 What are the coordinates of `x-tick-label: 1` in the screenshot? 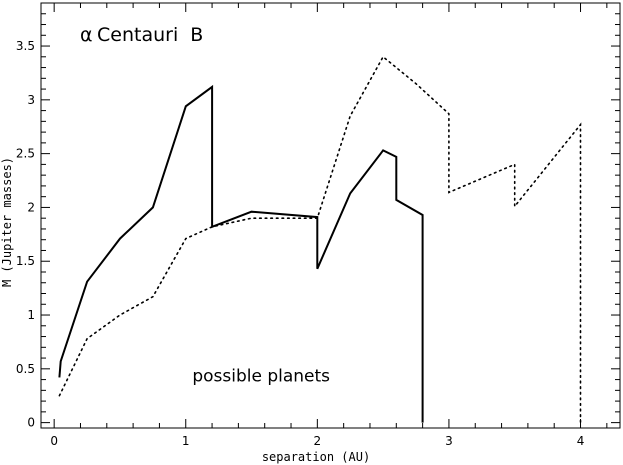 It's located at (186, 441).